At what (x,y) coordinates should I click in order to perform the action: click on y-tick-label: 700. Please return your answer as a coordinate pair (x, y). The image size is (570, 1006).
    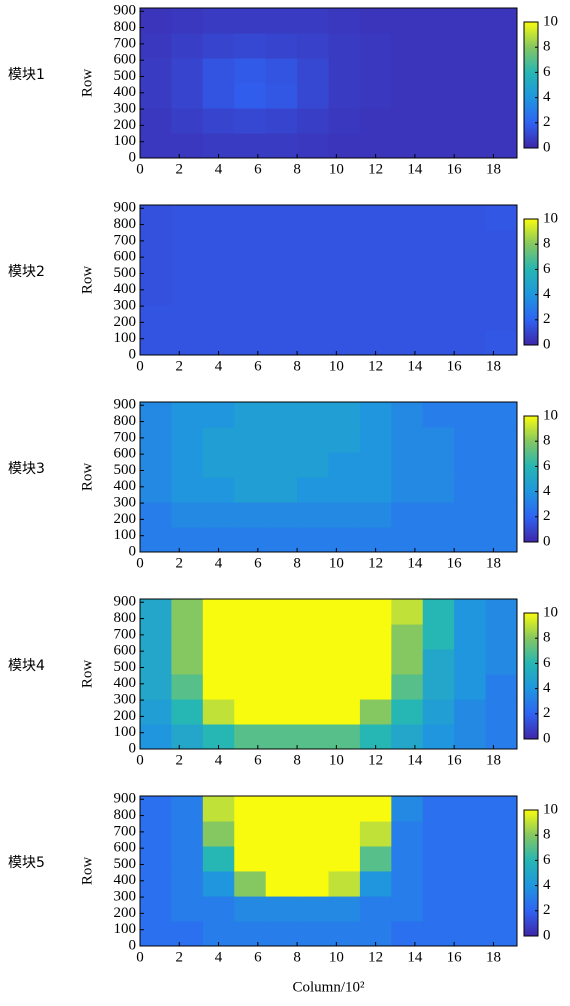
    Looking at the image, I should click on (125, 831).